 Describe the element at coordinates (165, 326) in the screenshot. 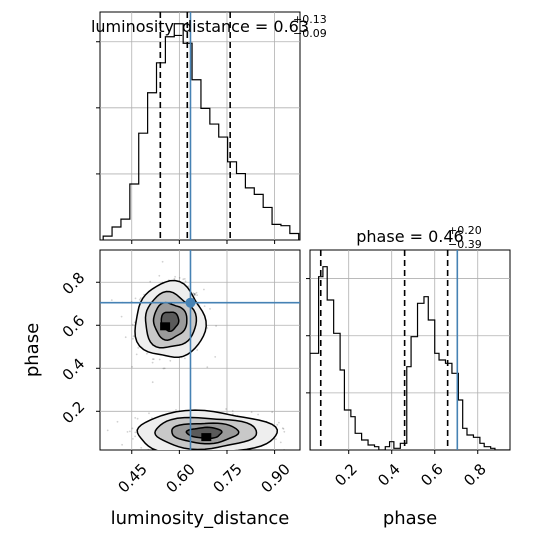

I see `density-peak-mode0` at that location.